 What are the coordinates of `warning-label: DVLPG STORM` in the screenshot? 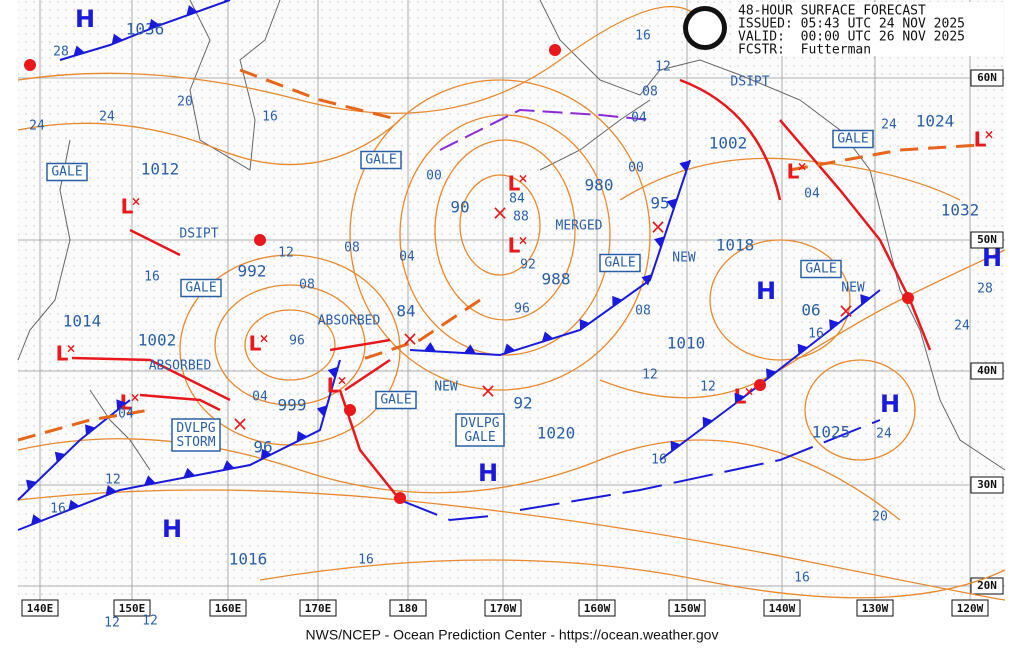 It's located at (195, 435).